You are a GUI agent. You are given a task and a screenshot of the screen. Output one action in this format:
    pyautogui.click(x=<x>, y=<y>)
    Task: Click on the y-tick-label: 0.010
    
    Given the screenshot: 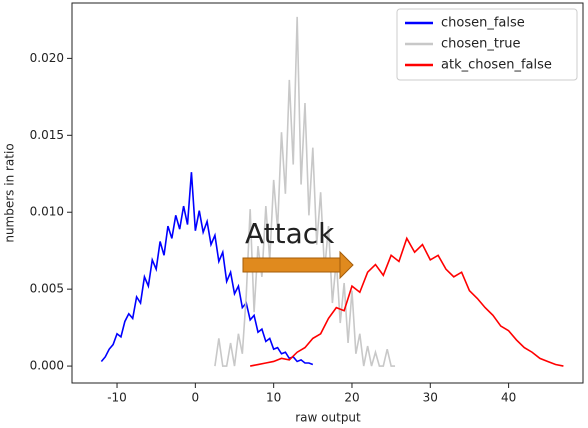 What is the action you would take?
    pyautogui.click(x=47, y=212)
    